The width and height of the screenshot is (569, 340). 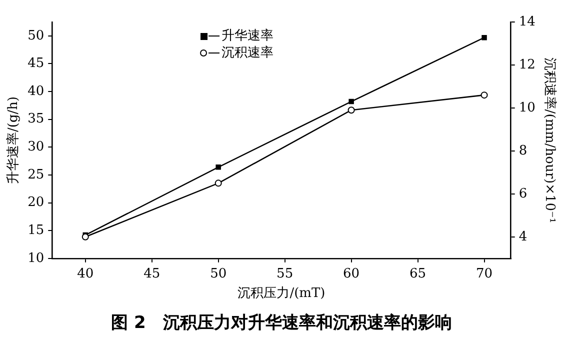 What do you see at coordinates (550, 140) in the screenshot?
I see `y2-axis-title: 沉积速率/(mm/hour)×10⁻¹` at bounding box center [550, 140].